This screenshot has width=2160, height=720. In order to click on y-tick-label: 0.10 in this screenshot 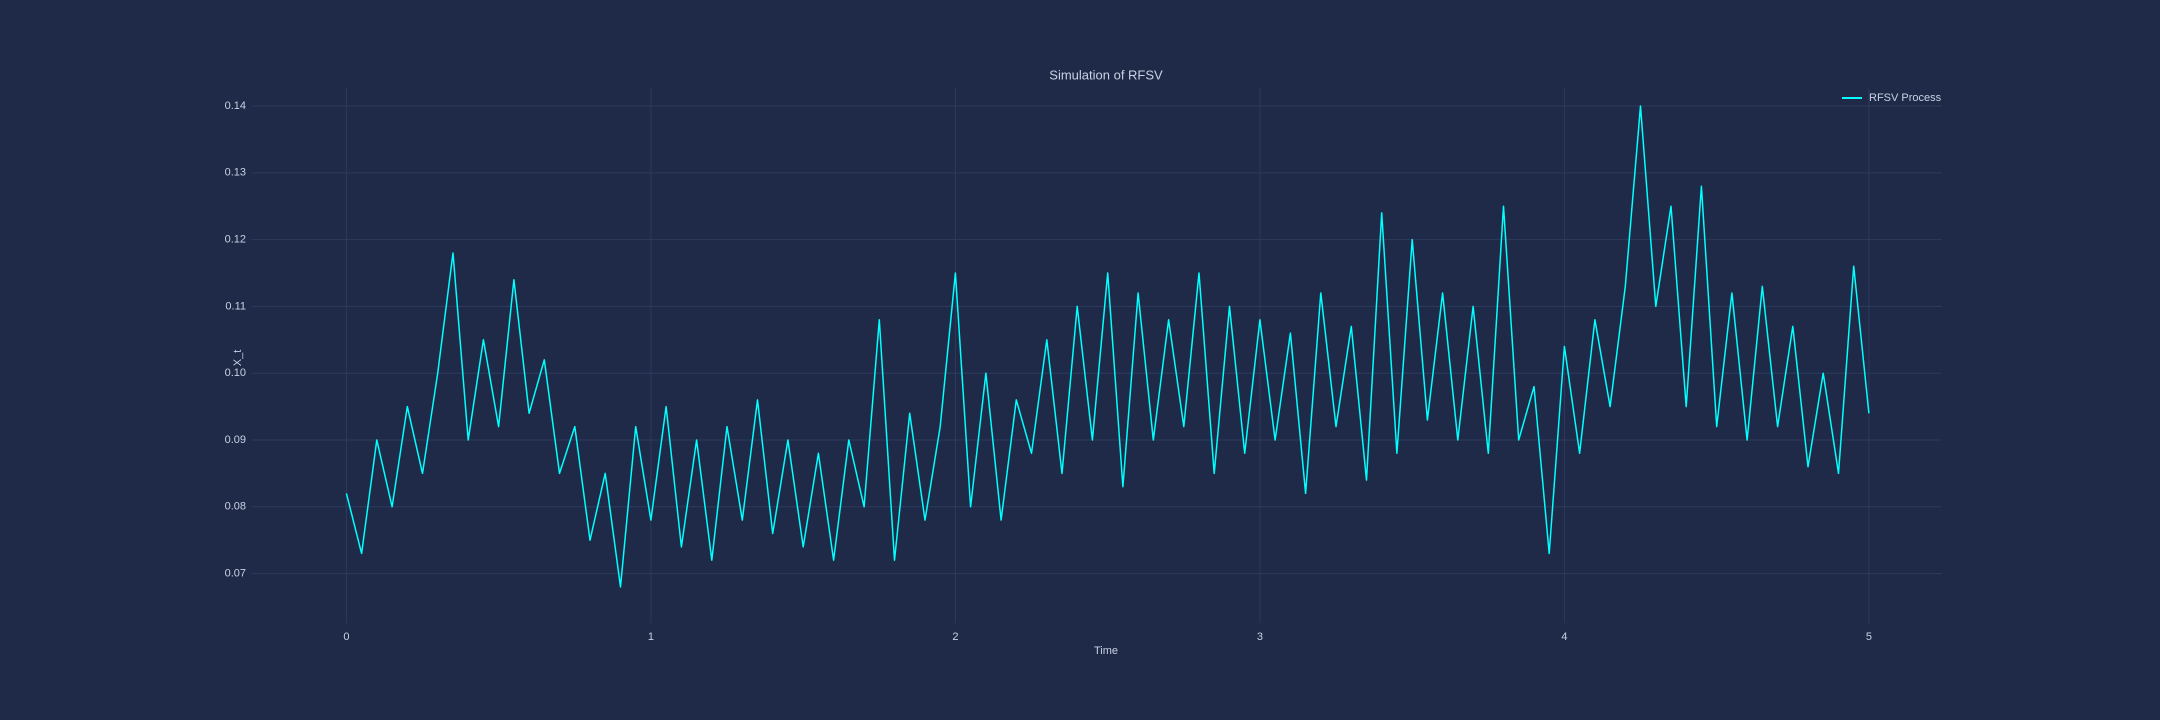, I will do `click(235, 373)`.